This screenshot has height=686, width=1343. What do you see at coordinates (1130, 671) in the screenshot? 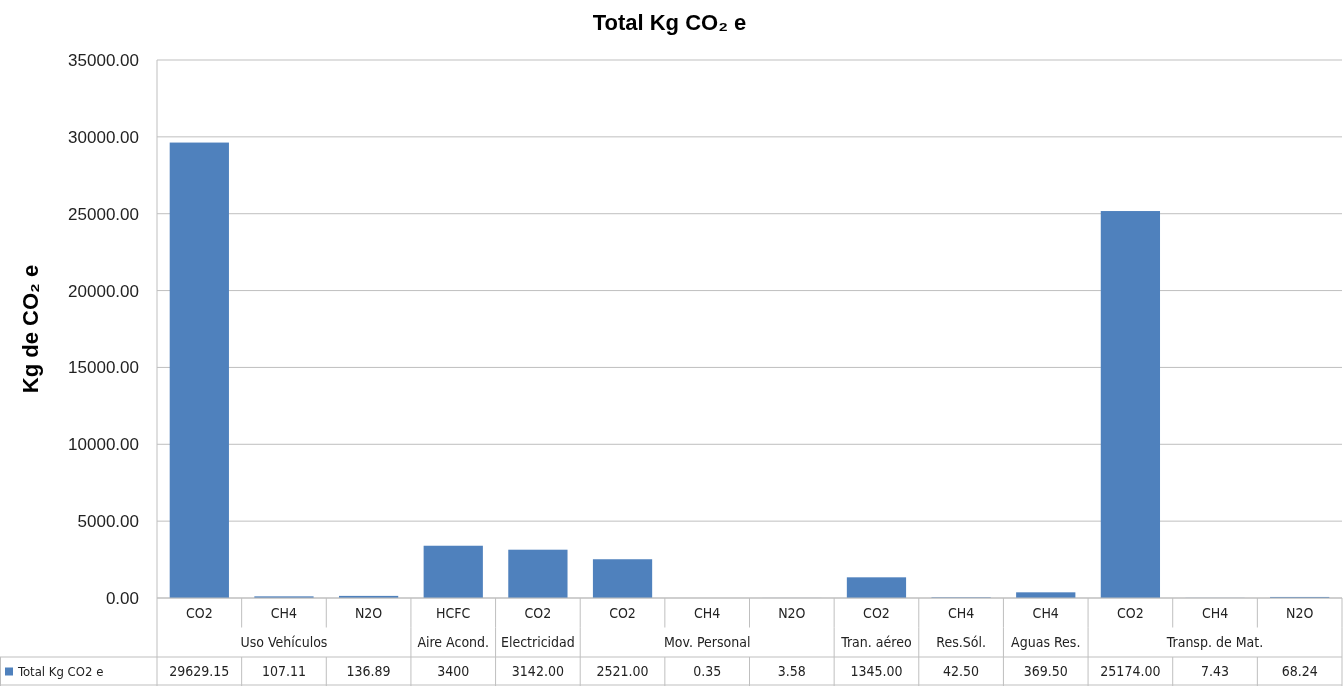
I see `data-label: 25174.00` at bounding box center [1130, 671].